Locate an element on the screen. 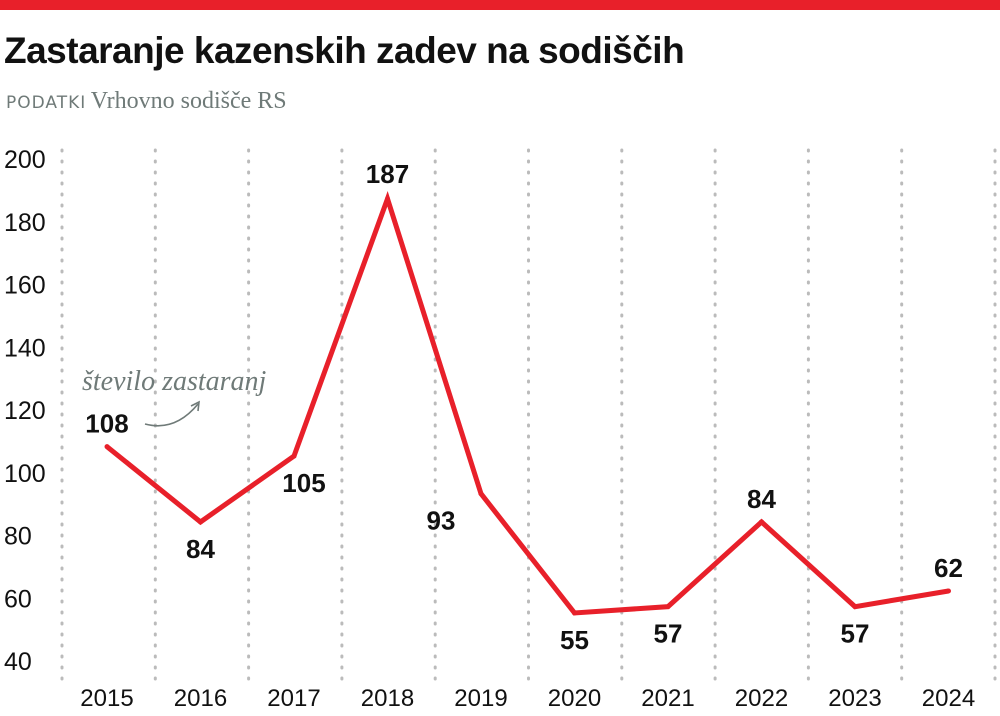 This screenshot has height=716, width=1000. chart-title: Zastaranje kazenskih zadev na sodiščih is located at coordinates (344, 50).